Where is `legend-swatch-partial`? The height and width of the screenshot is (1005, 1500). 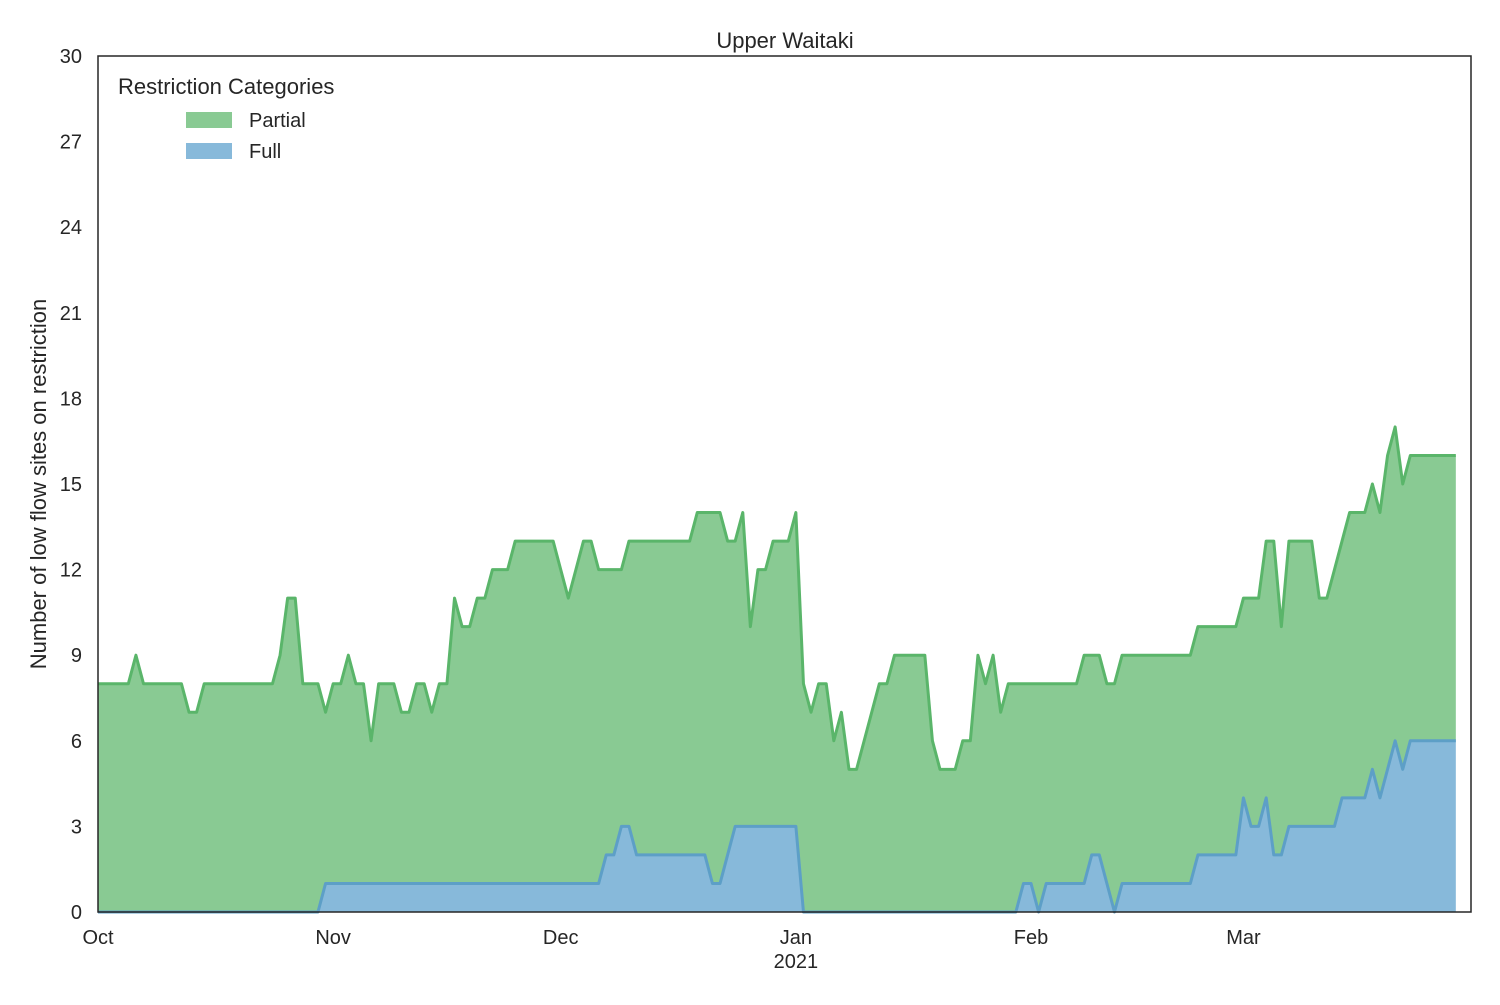 legend-swatch-partial is located at coordinates (209, 120).